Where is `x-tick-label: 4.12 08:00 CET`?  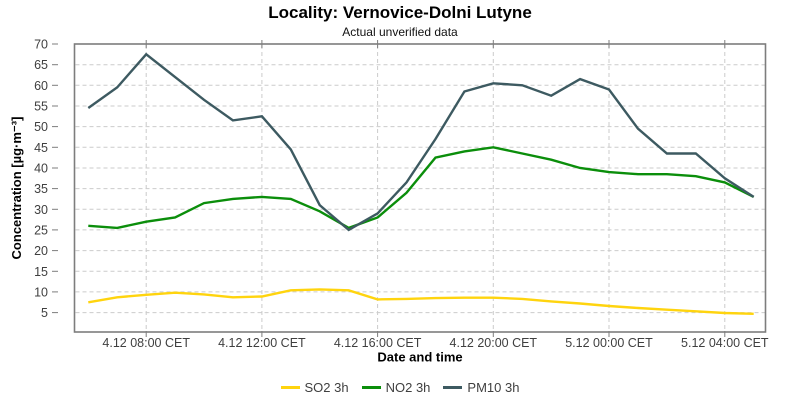 x-tick-label: 4.12 08:00 CET is located at coordinates (146, 343).